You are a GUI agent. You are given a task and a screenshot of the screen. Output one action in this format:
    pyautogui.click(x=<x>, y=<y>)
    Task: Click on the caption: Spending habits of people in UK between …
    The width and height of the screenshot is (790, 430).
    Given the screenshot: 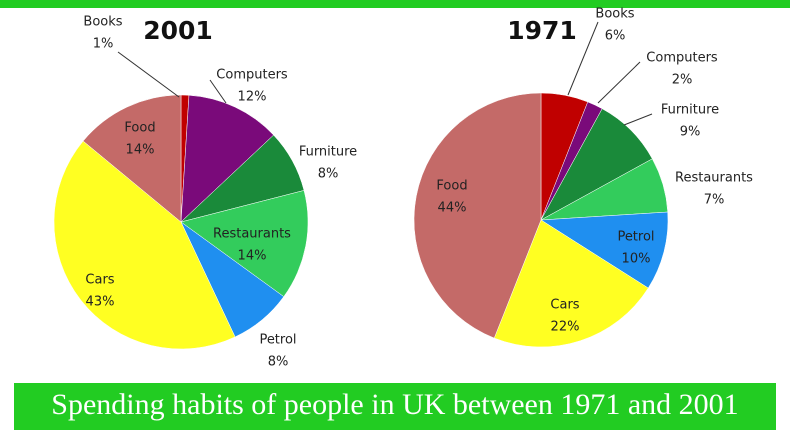 What is the action you would take?
    pyautogui.click(x=394, y=404)
    